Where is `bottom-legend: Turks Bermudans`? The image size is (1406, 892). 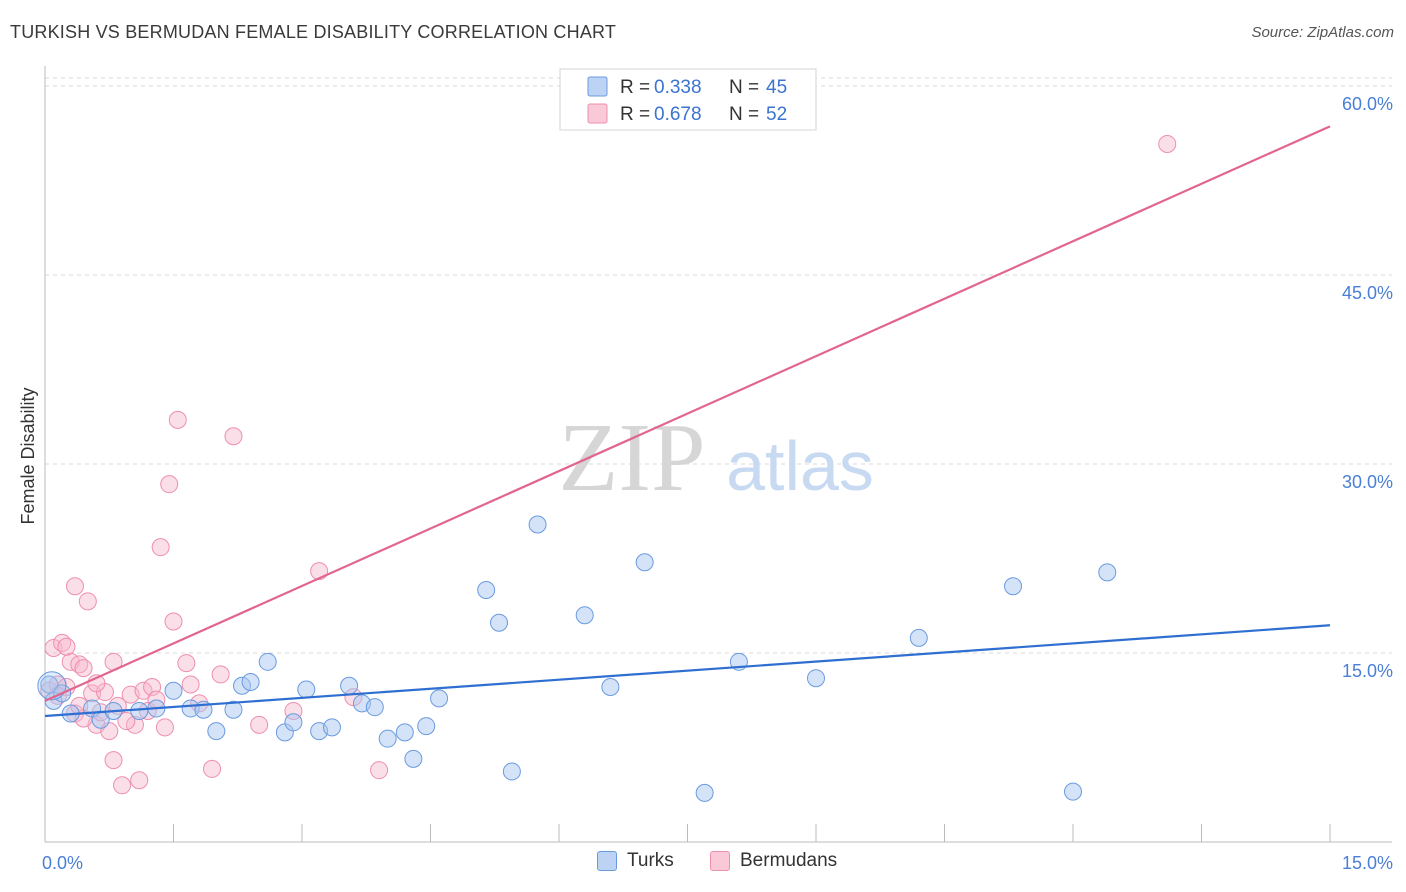 bottom-legend: Turks Bermudans is located at coordinates (703, 865).